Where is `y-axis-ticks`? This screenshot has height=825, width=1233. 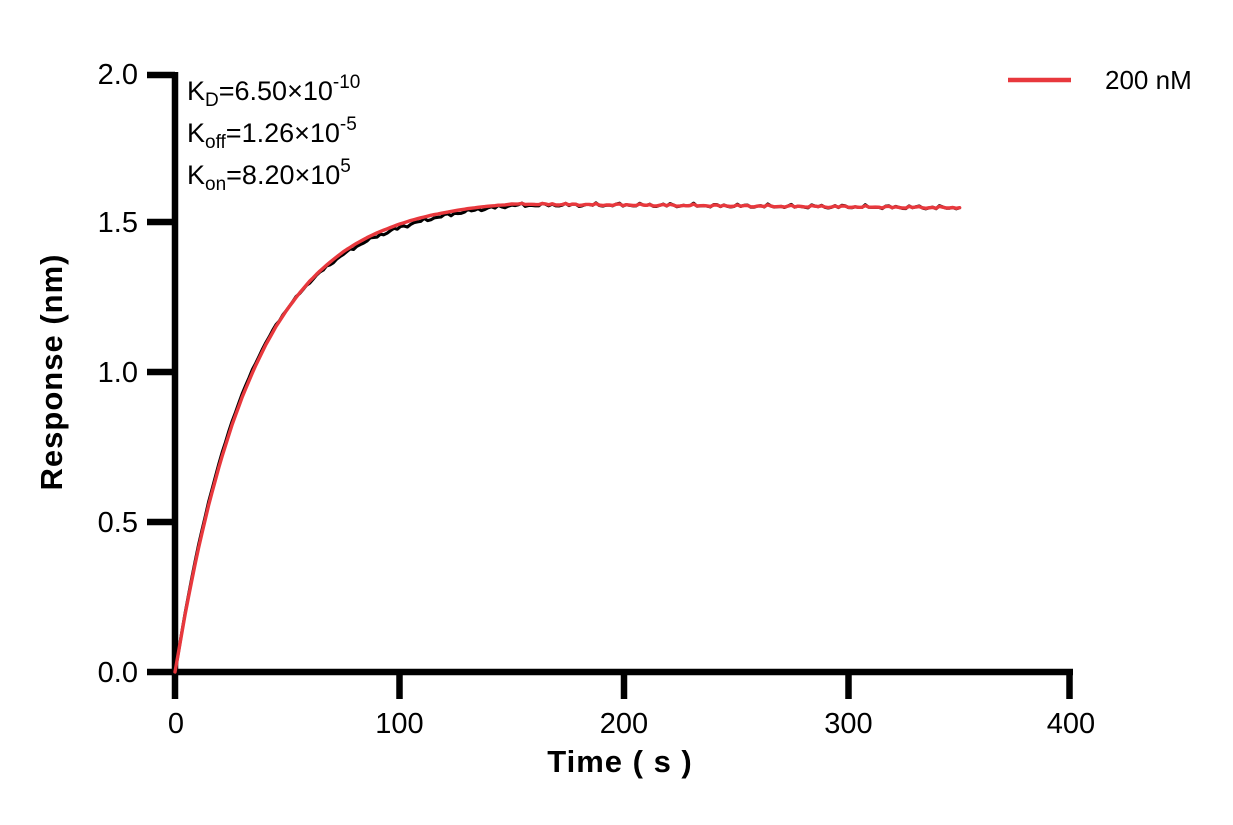 y-axis-ticks is located at coordinates (161, 373).